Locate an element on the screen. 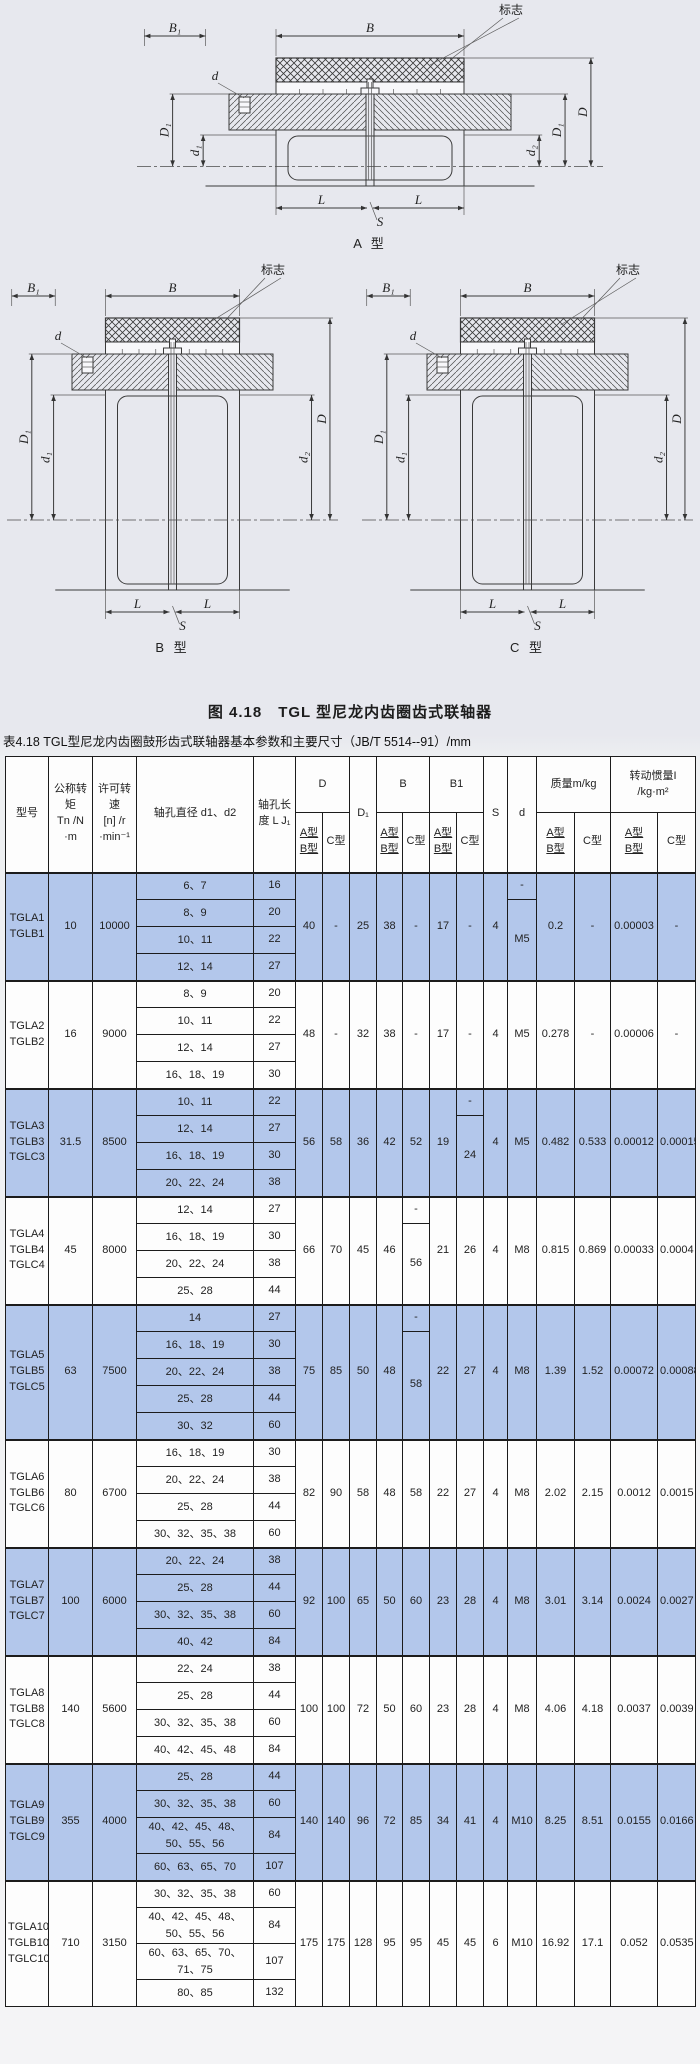 Image resolution: width=700 pixels, height=2064 pixels. B1_c-cell: - is located at coordinates (470, 1034).